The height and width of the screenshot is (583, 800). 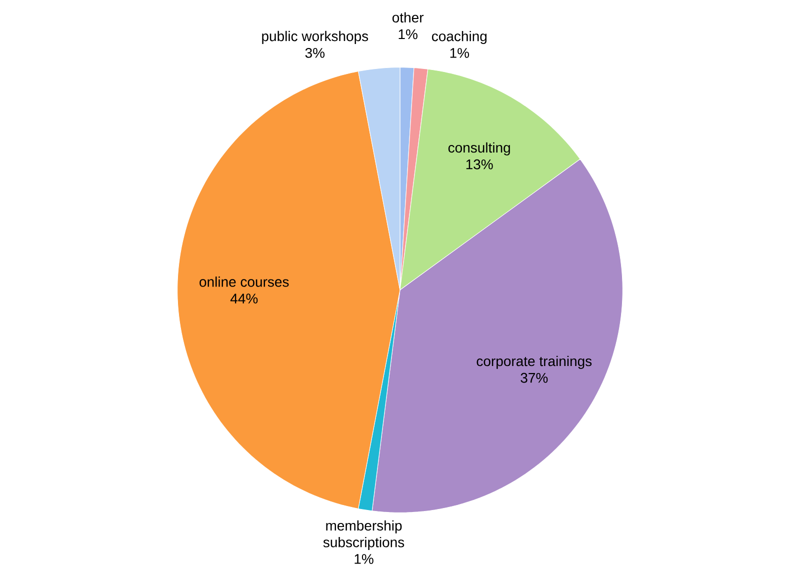 What do you see at coordinates (479, 164) in the screenshot?
I see `data-label: 13%` at bounding box center [479, 164].